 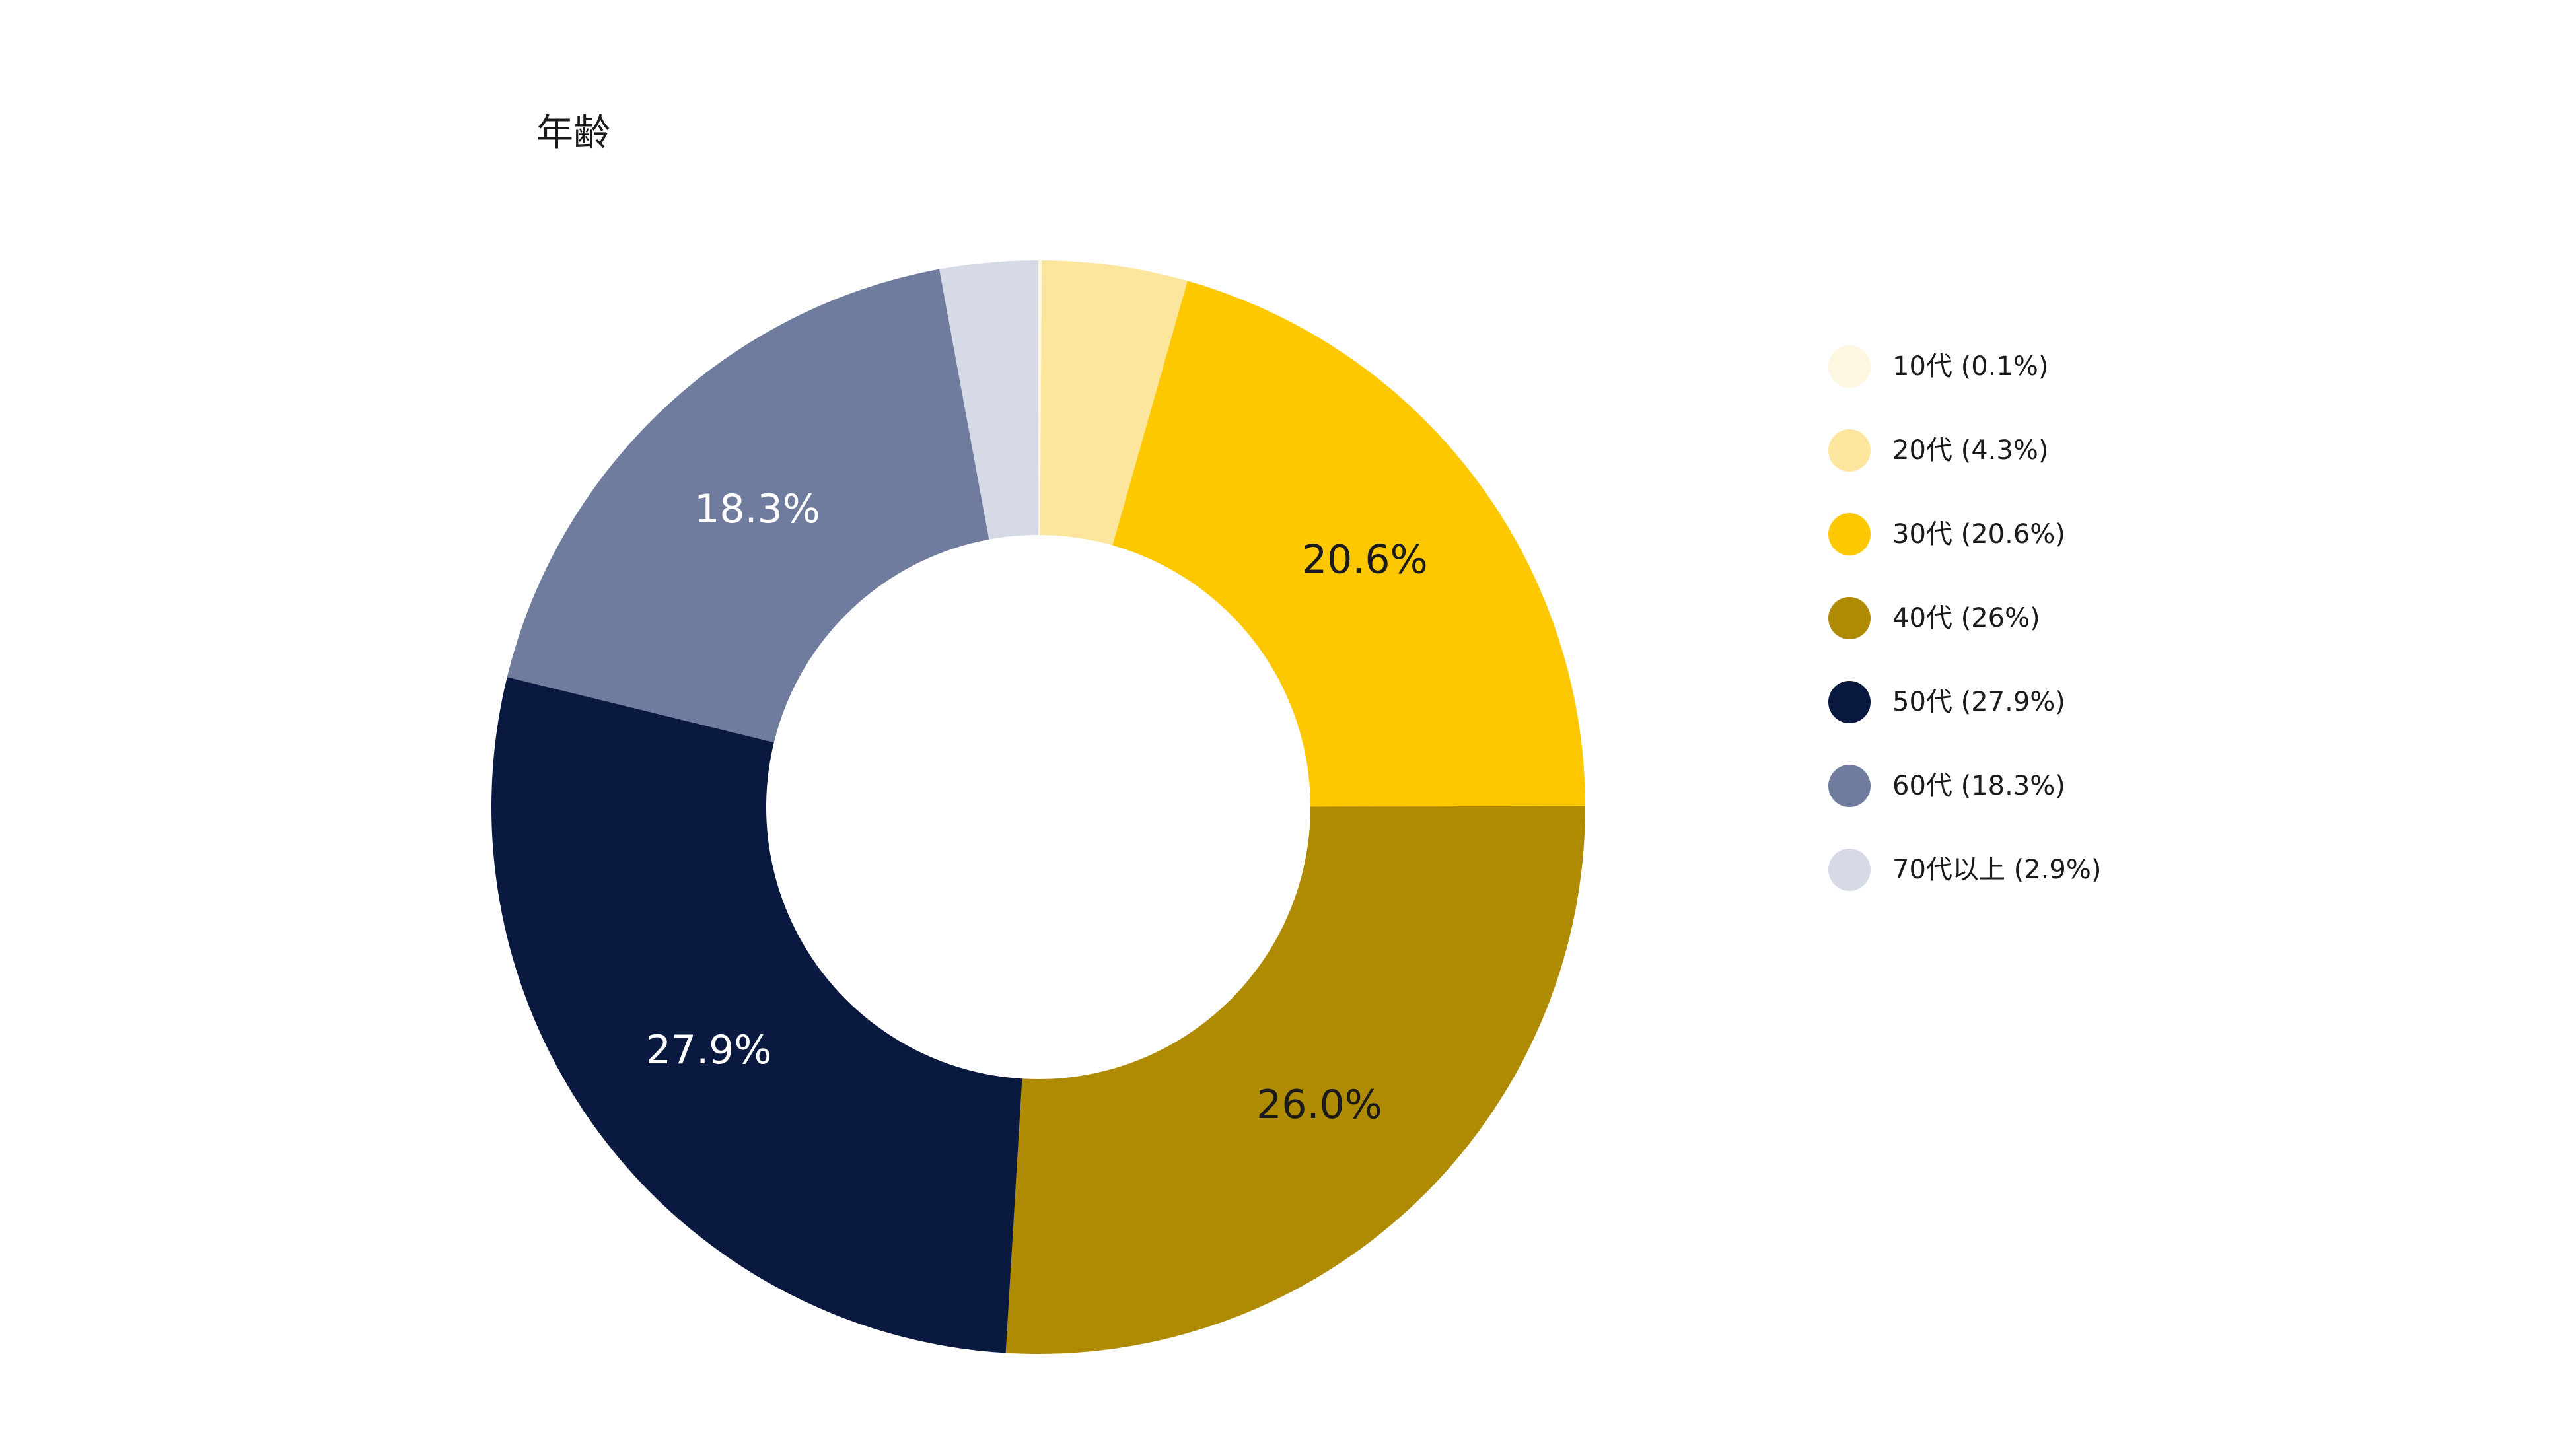 I want to click on legend-item-40代: 40代 (26%), so click(x=1934, y=618).